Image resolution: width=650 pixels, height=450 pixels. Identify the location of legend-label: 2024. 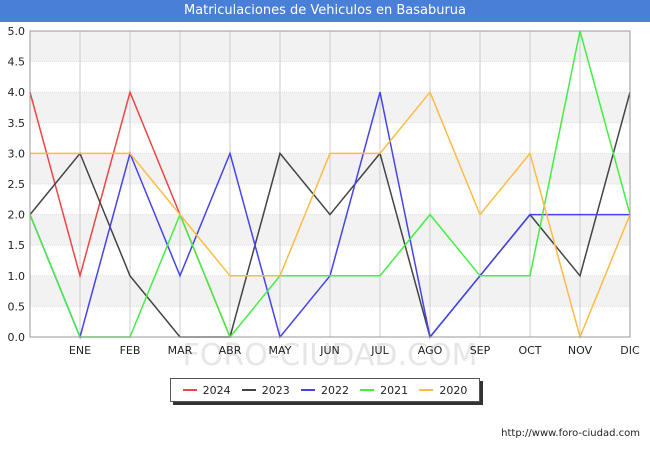
(216, 390).